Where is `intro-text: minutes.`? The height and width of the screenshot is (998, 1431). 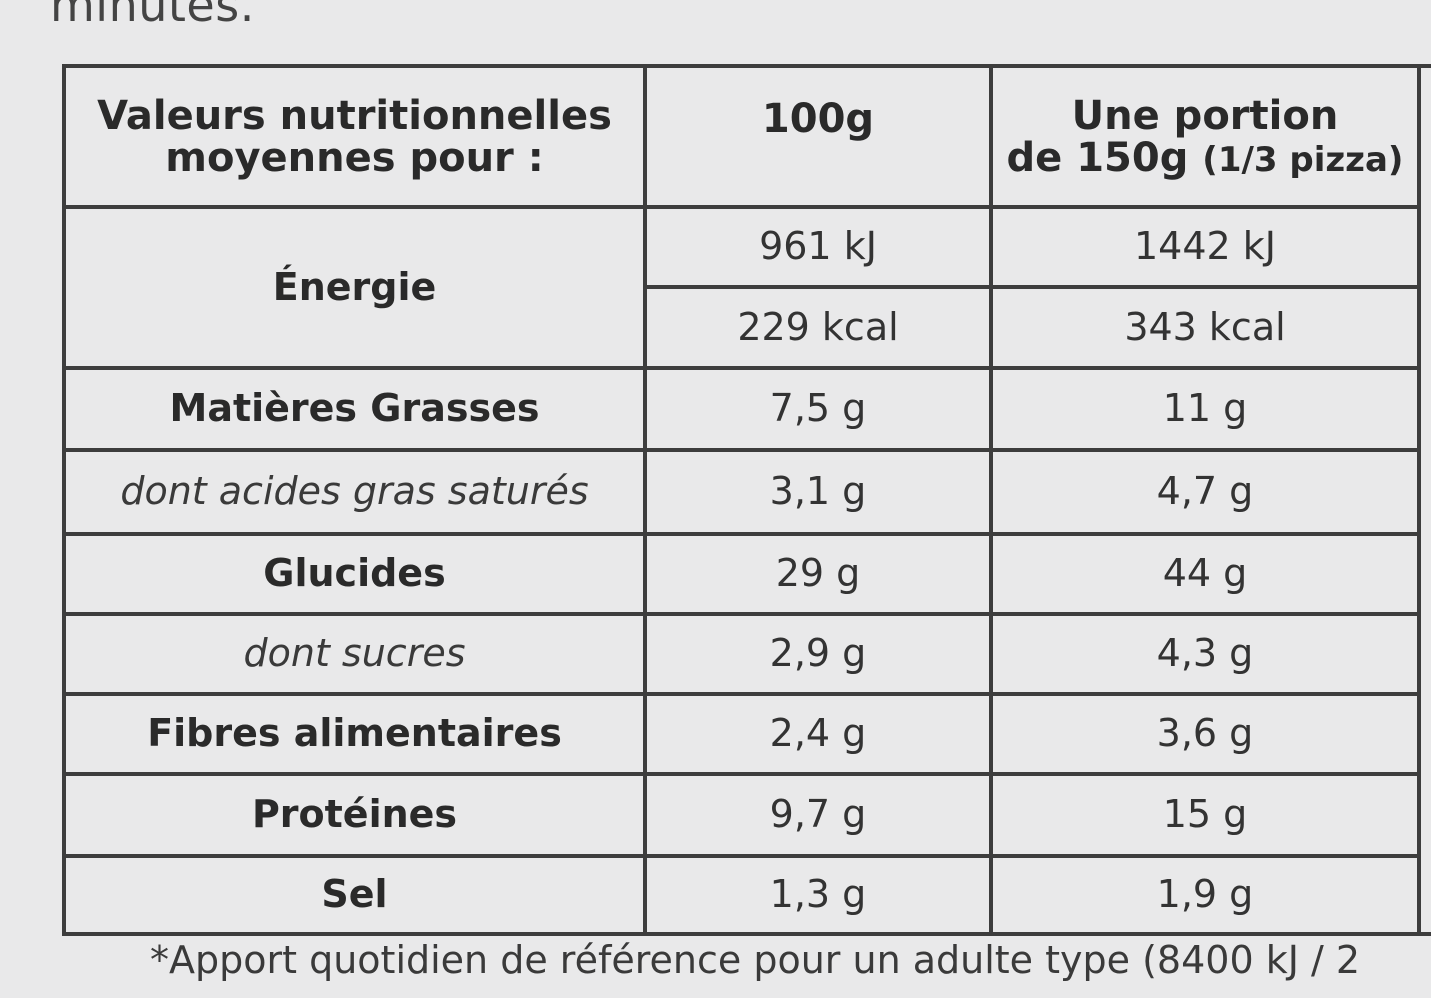 intro-text: minutes. is located at coordinates (152, 16).